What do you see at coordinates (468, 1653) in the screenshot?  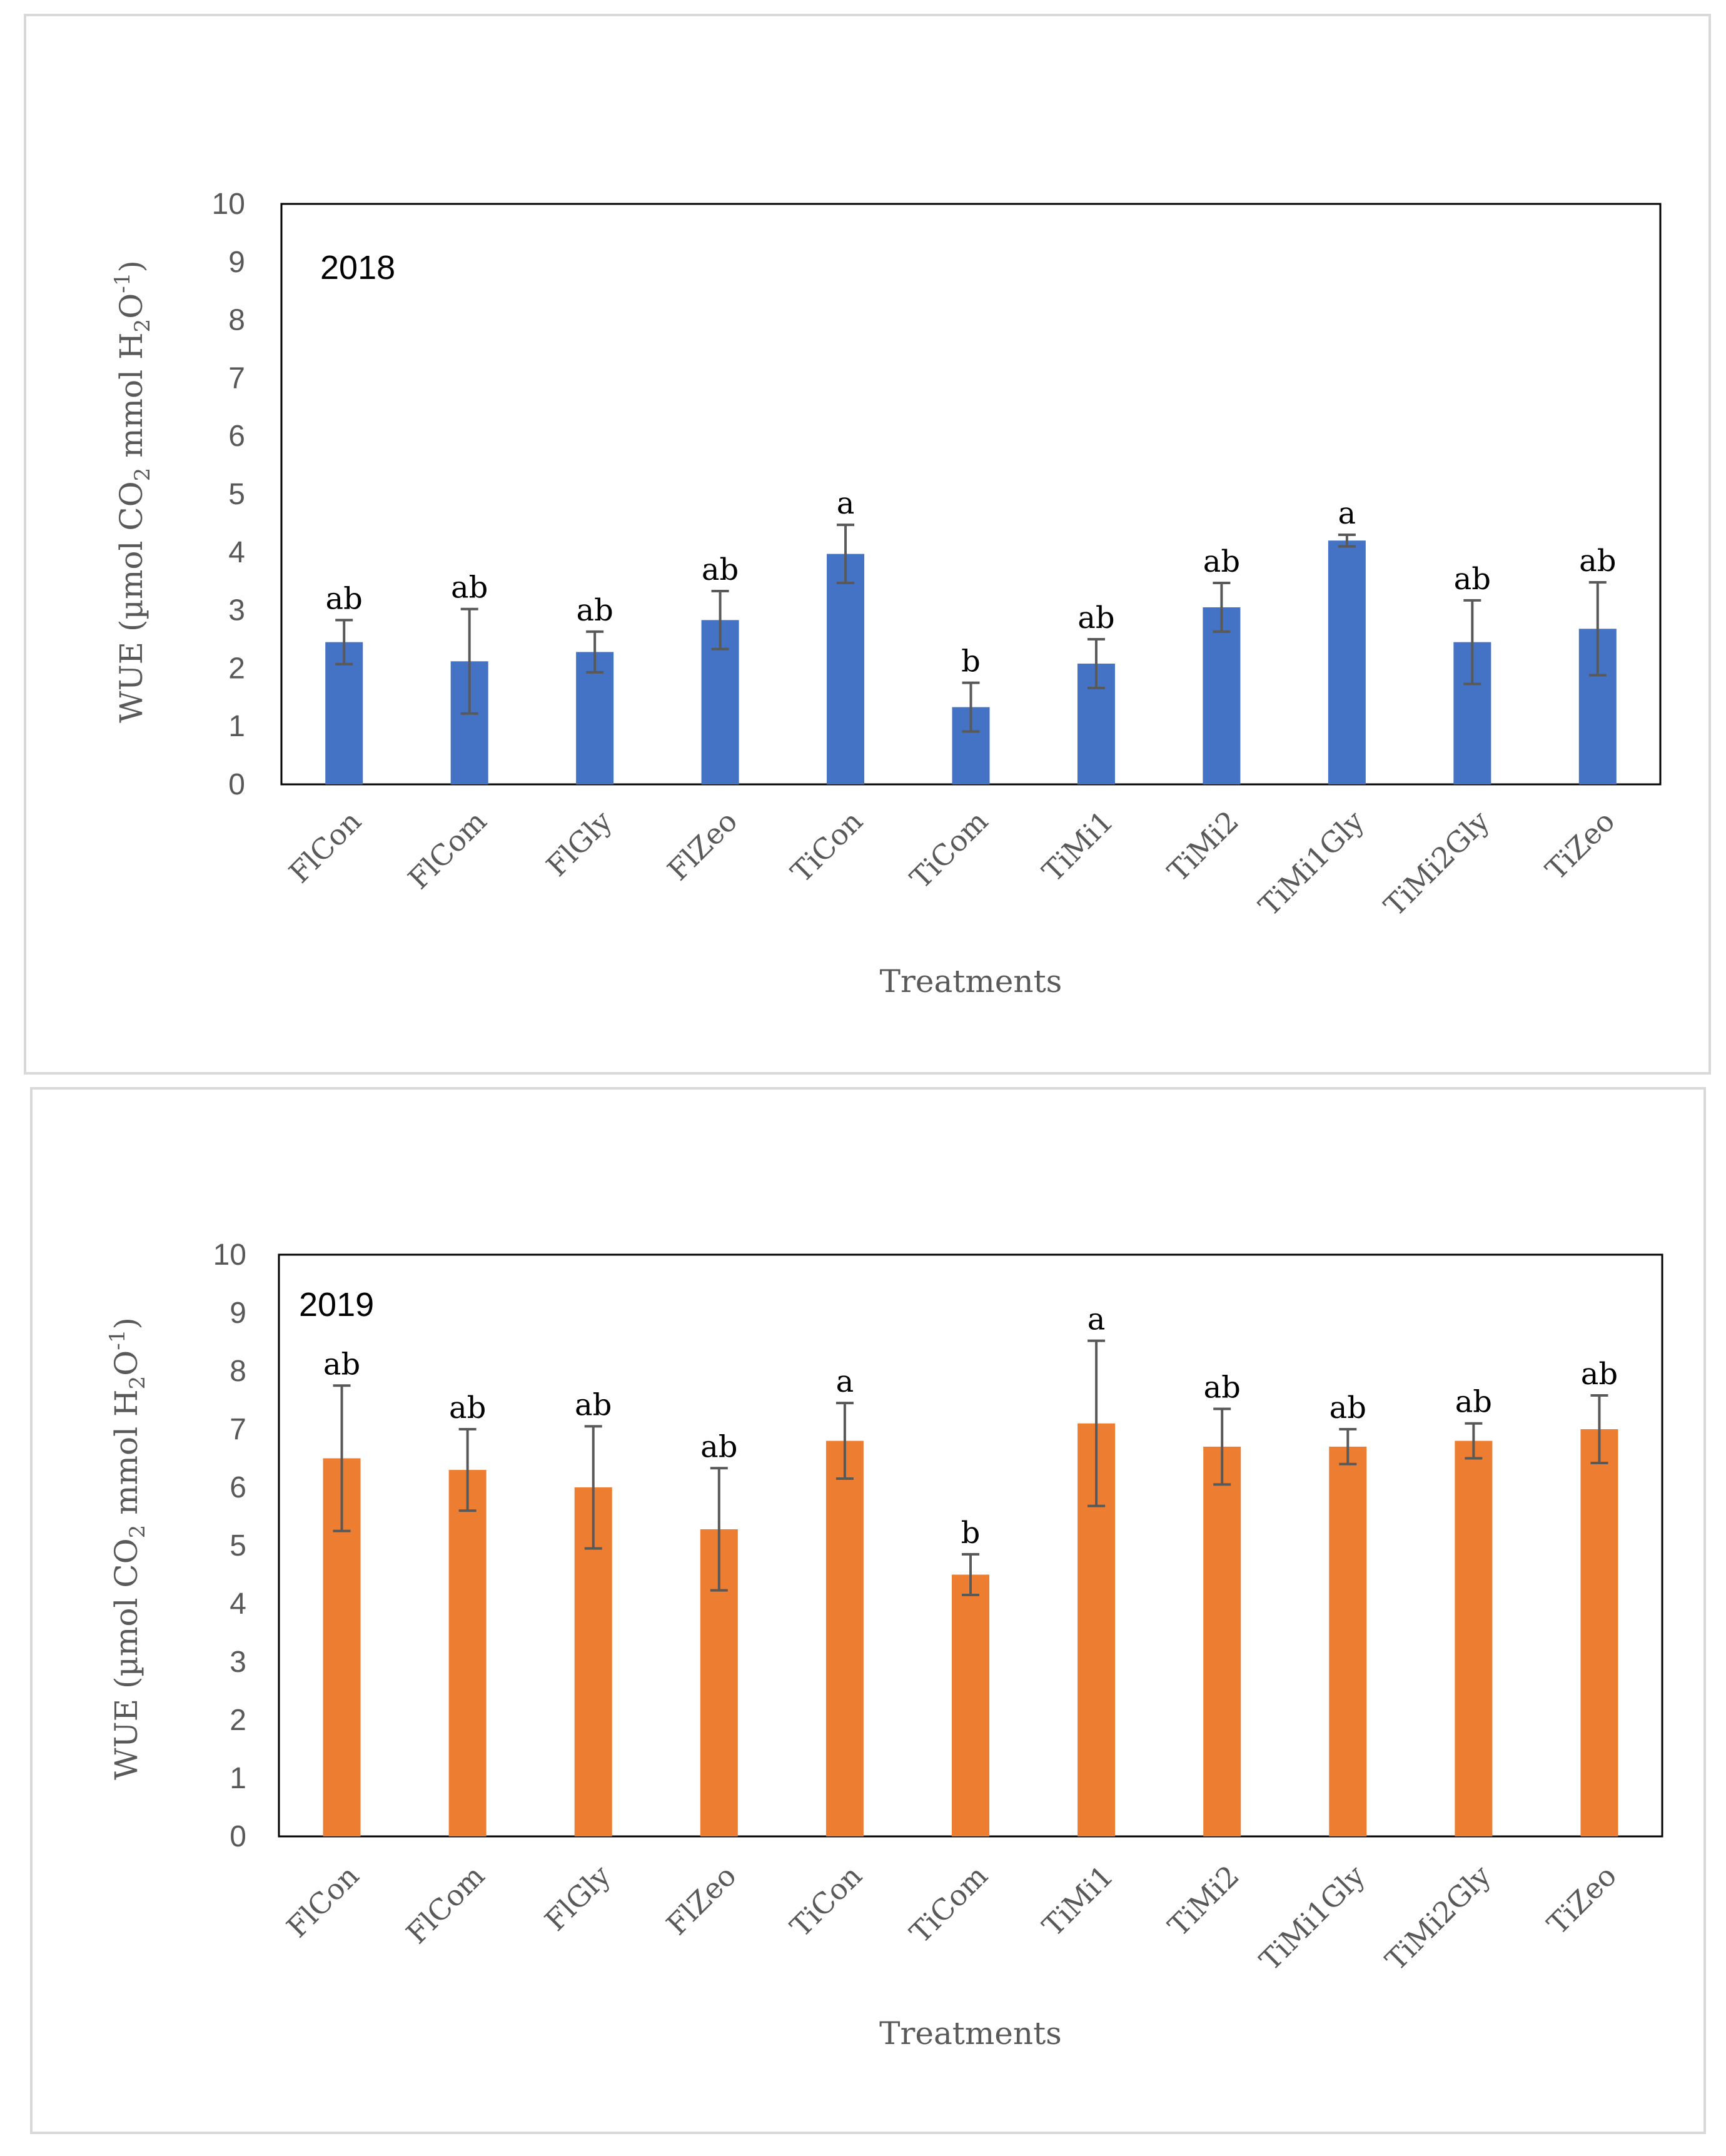 I see `bar-FlCom` at bounding box center [468, 1653].